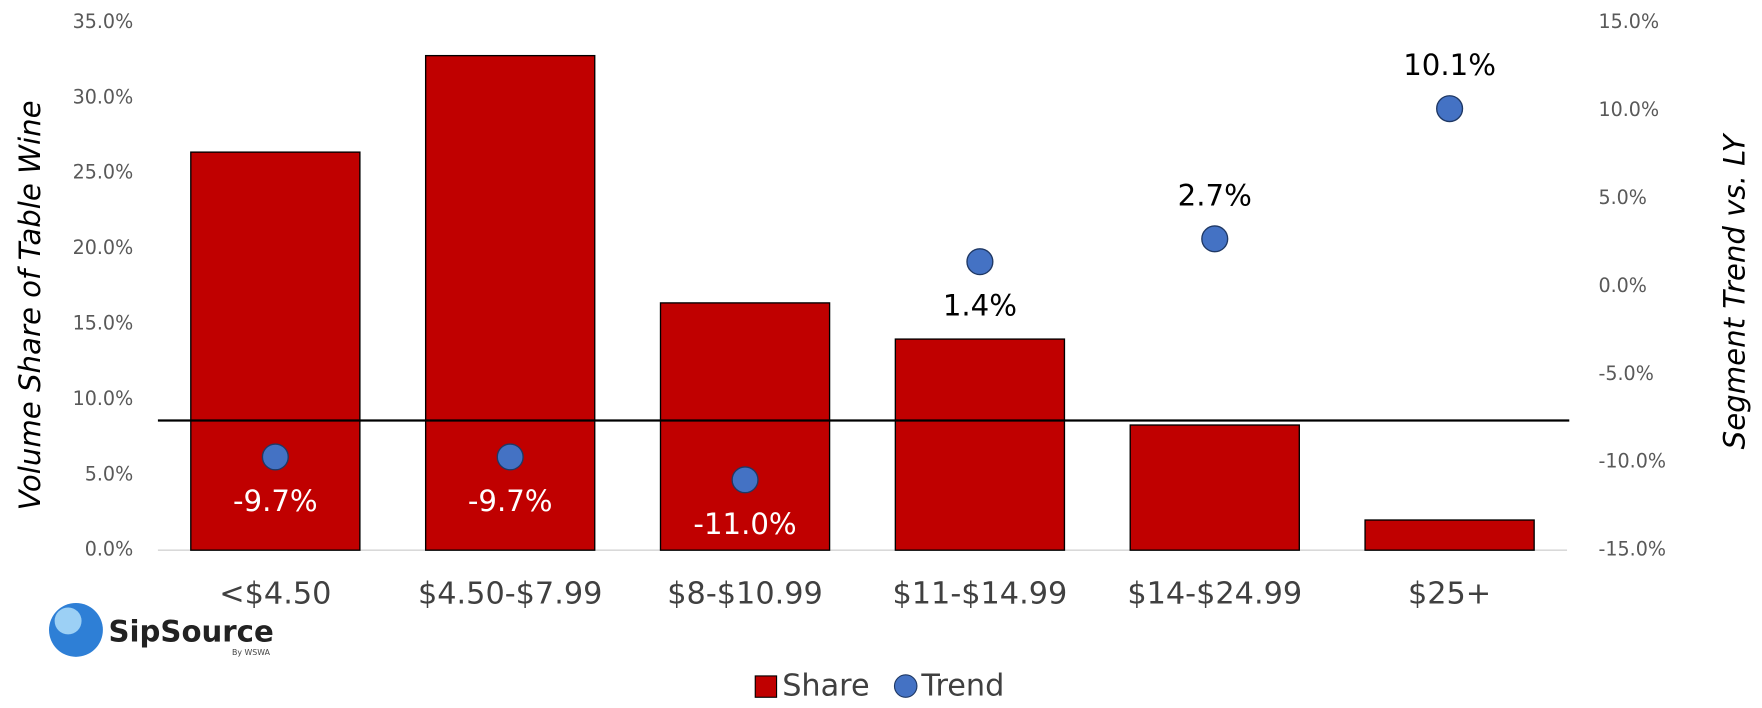  Describe the element at coordinates (103, 248) in the screenshot. I see `y-tick-label: 20.0%` at that location.